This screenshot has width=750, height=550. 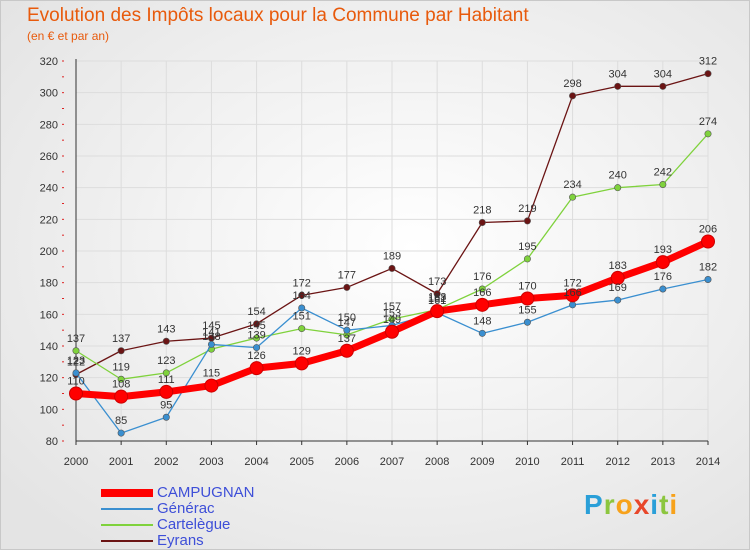 I want to click on data-label: 242, so click(x=663, y=173).